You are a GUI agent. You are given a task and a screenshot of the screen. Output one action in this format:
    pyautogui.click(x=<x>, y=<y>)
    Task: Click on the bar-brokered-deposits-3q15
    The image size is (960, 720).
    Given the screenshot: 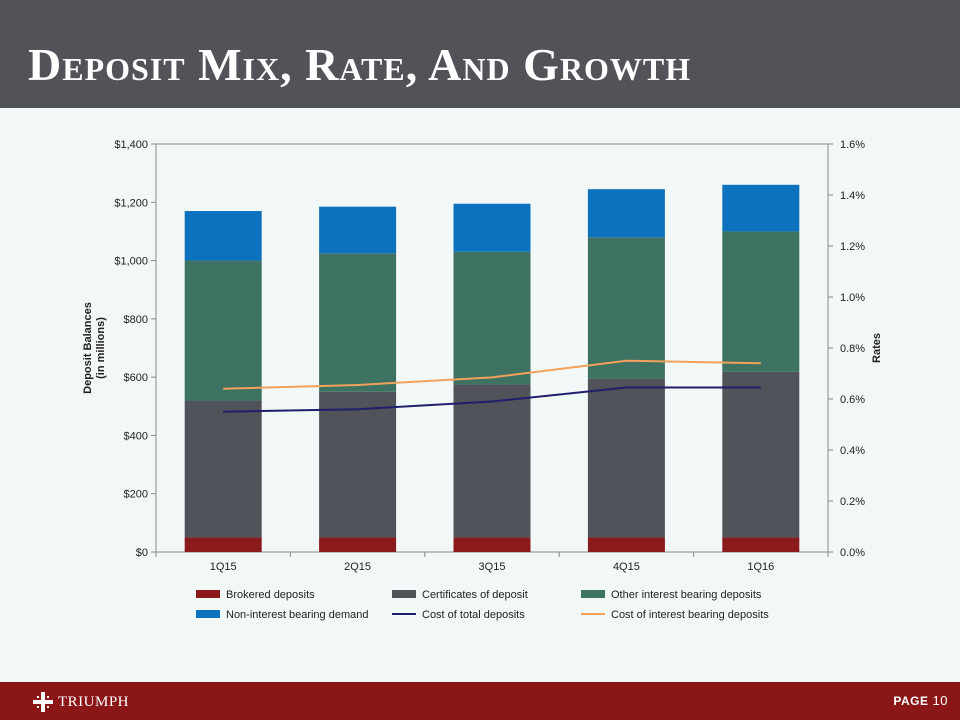 What is the action you would take?
    pyautogui.click(x=492, y=544)
    